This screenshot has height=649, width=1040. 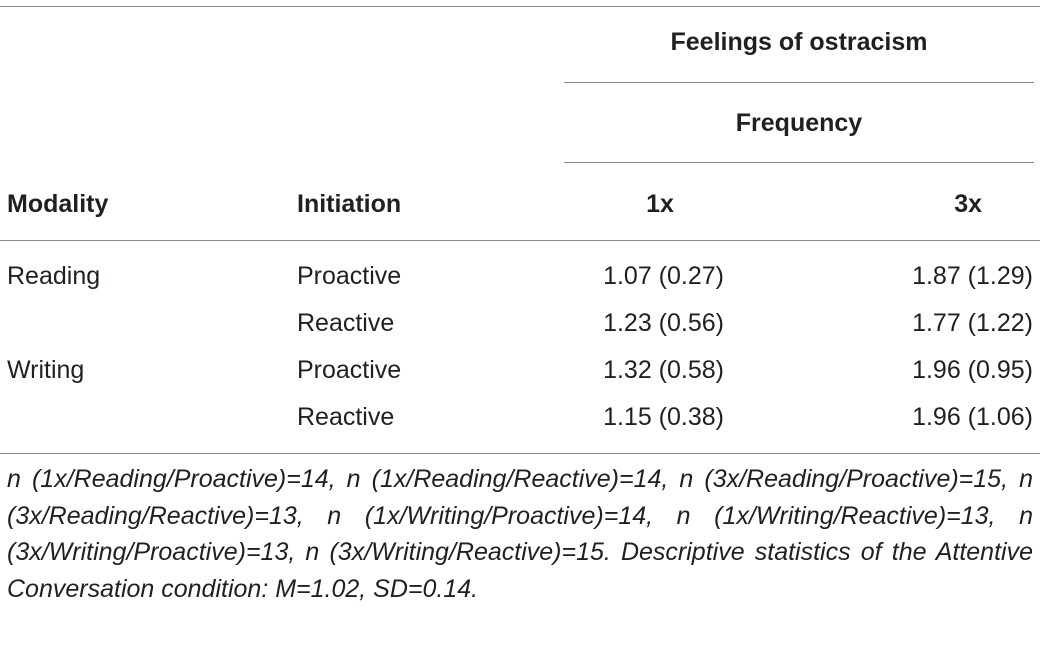 I want to click on table-row-3-initiation: Proactive, so click(x=349, y=370).